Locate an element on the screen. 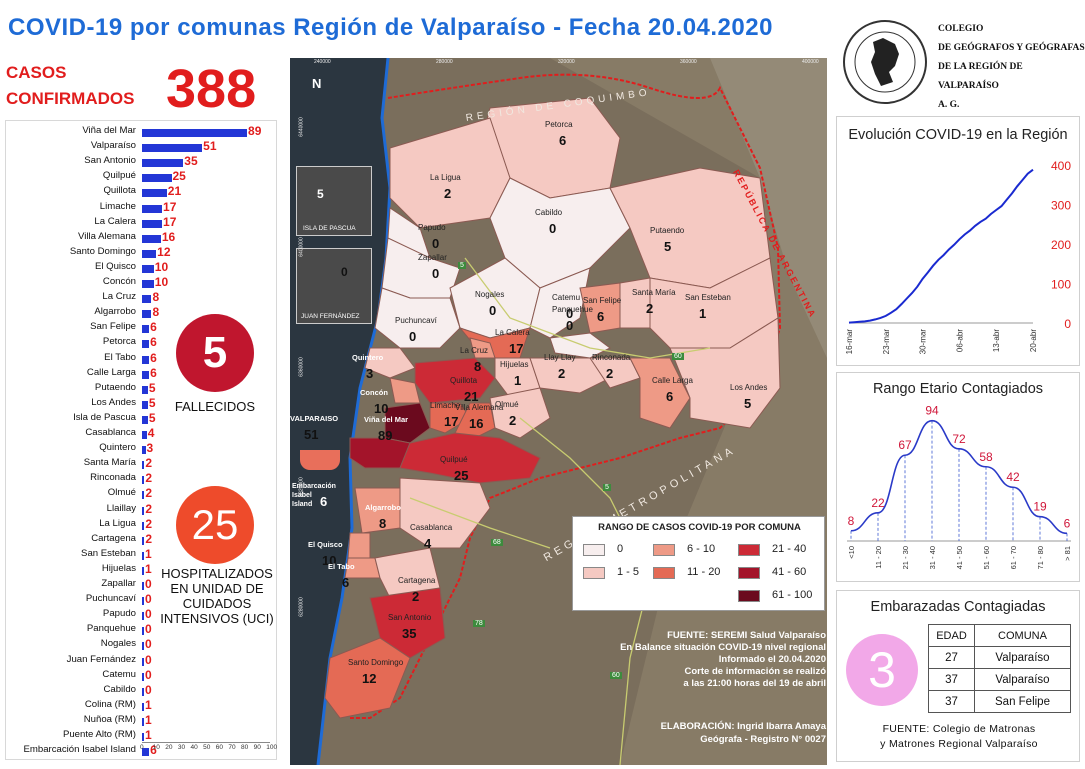 This screenshot has height=769, width=1085. age-series-line is located at coordinates (959, 477).